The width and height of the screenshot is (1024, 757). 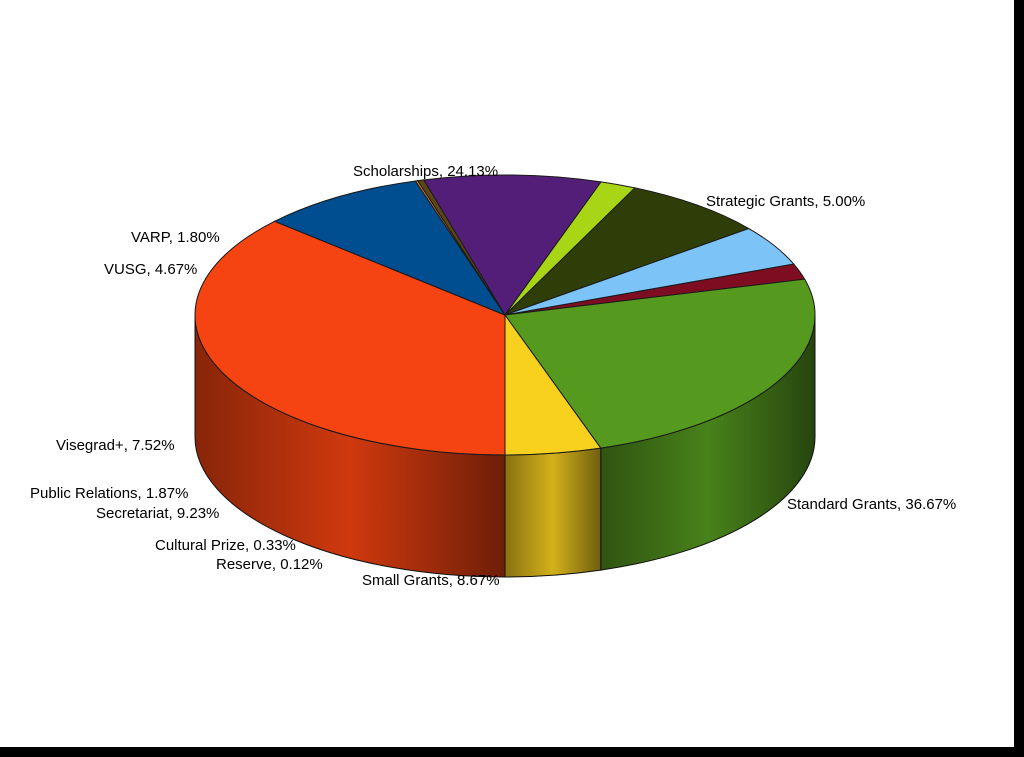 What do you see at coordinates (1019, 378) in the screenshot?
I see `right-frame-edge` at bounding box center [1019, 378].